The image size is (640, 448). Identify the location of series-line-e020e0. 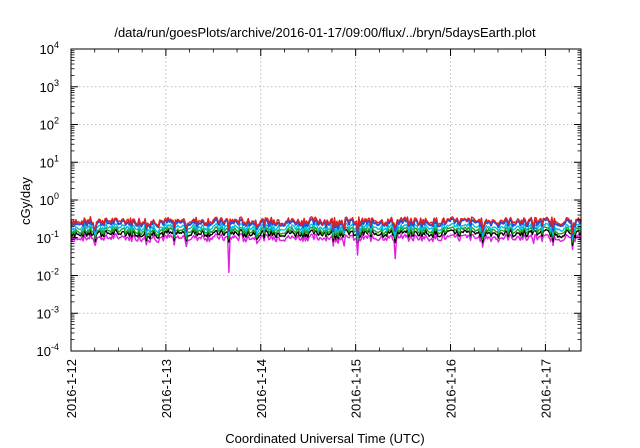
(326, 253).